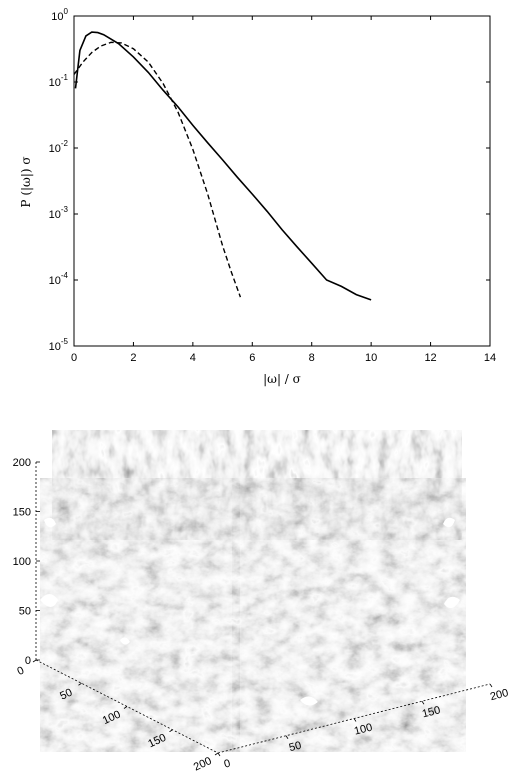 This screenshot has height=771, width=513. Describe the element at coordinates (26, 181) in the screenshot. I see `y-axis-label: P (|ω|) σ` at that location.